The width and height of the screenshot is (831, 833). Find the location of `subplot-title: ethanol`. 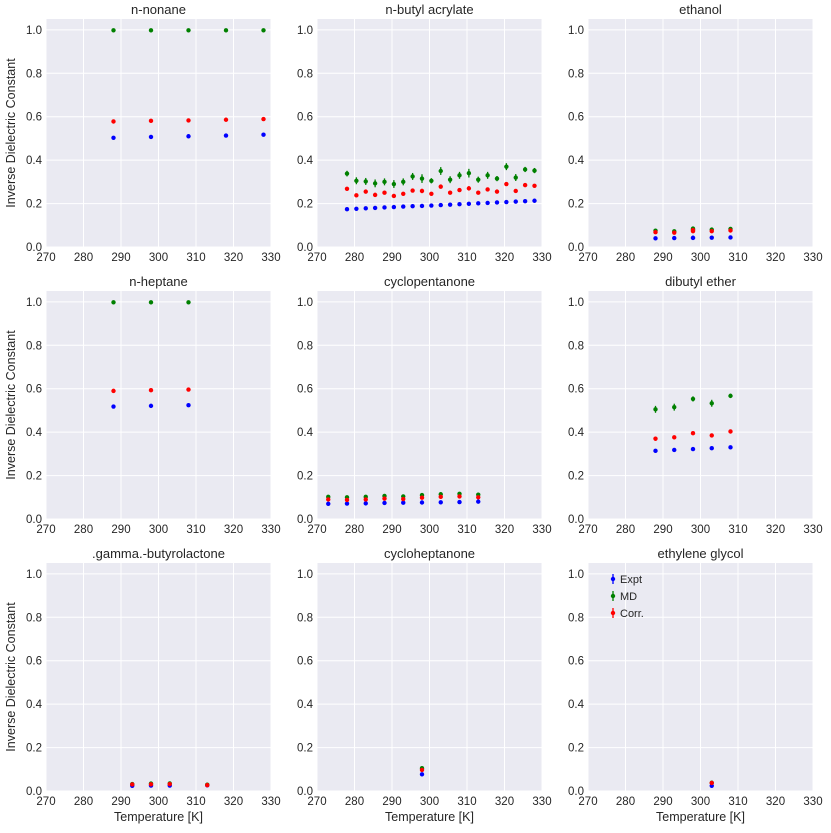

subplot-title: ethanol is located at coordinates (700, 9).